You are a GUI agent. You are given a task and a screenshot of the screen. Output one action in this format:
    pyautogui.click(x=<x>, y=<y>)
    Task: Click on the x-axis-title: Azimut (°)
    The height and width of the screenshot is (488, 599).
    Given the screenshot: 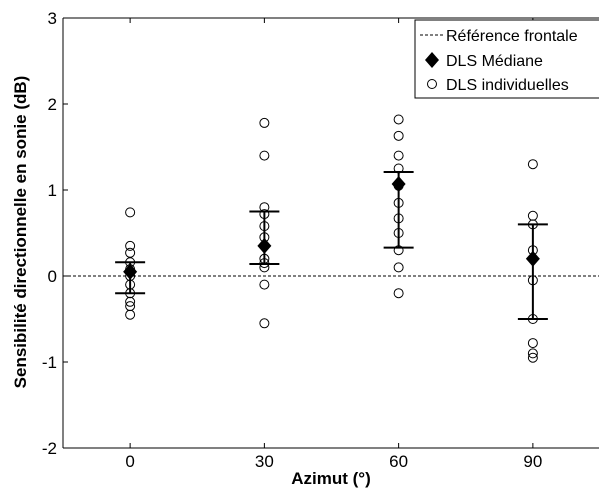 What is the action you would take?
    pyautogui.click(x=331, y=478)
    